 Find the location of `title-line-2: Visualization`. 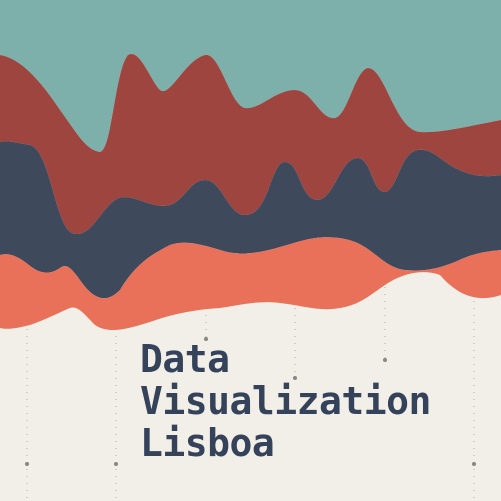

title-line-2: Visualization is located at coordinates (285, 401).